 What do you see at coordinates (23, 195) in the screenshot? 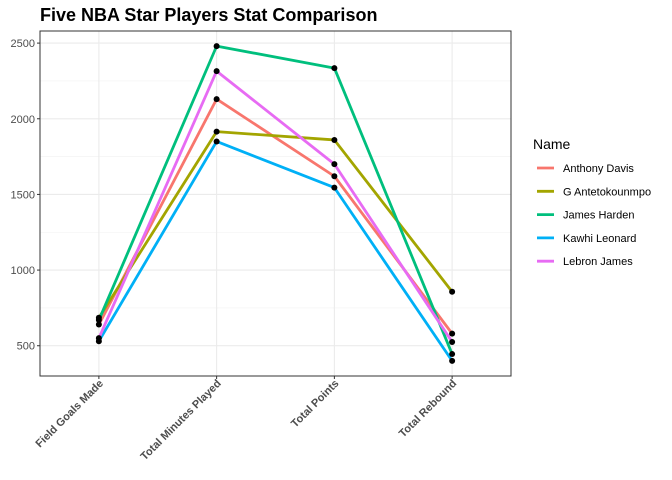
I see `y-tick-label: 1500` at bounding box center [23, 195].